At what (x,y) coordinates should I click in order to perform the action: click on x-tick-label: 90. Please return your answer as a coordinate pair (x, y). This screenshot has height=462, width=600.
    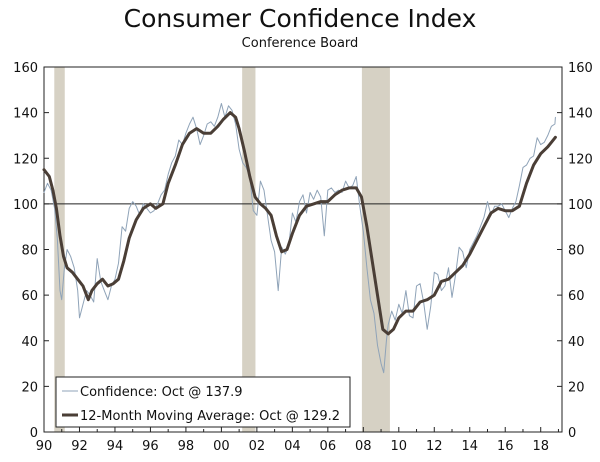
    Looking at the image, I should click on (44, 446).